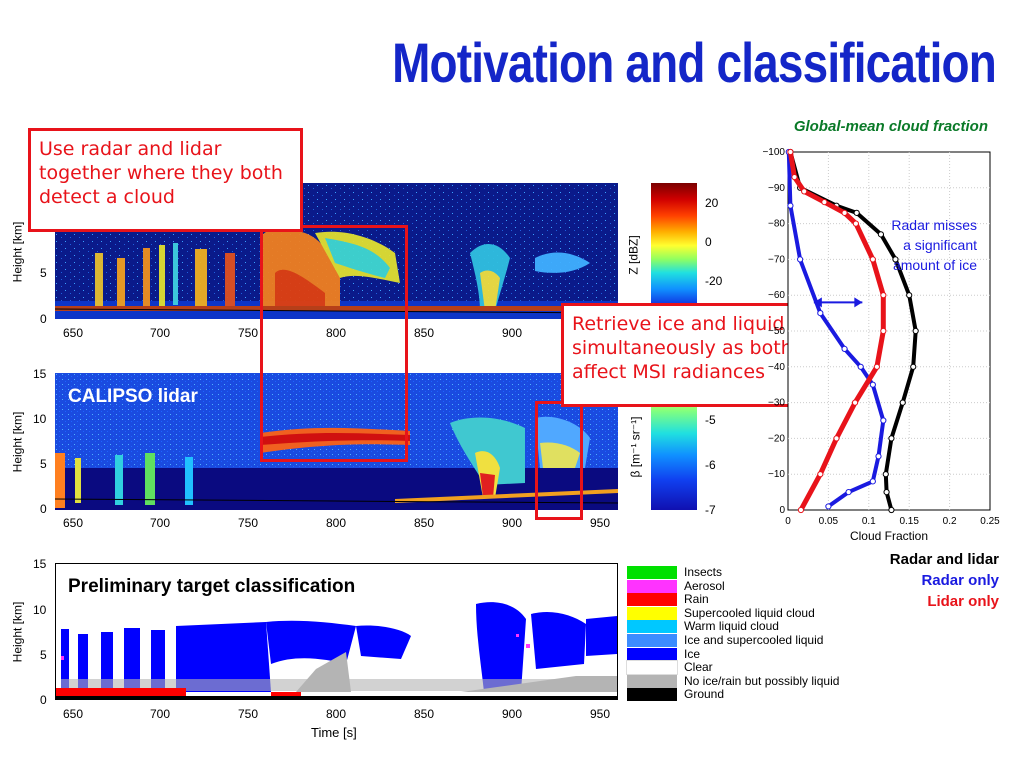 The image size is (1024, 768). Describe the element at coordinates (334, 343) in the screenshot. I see `highlight-box-radar-lidar` at that location.